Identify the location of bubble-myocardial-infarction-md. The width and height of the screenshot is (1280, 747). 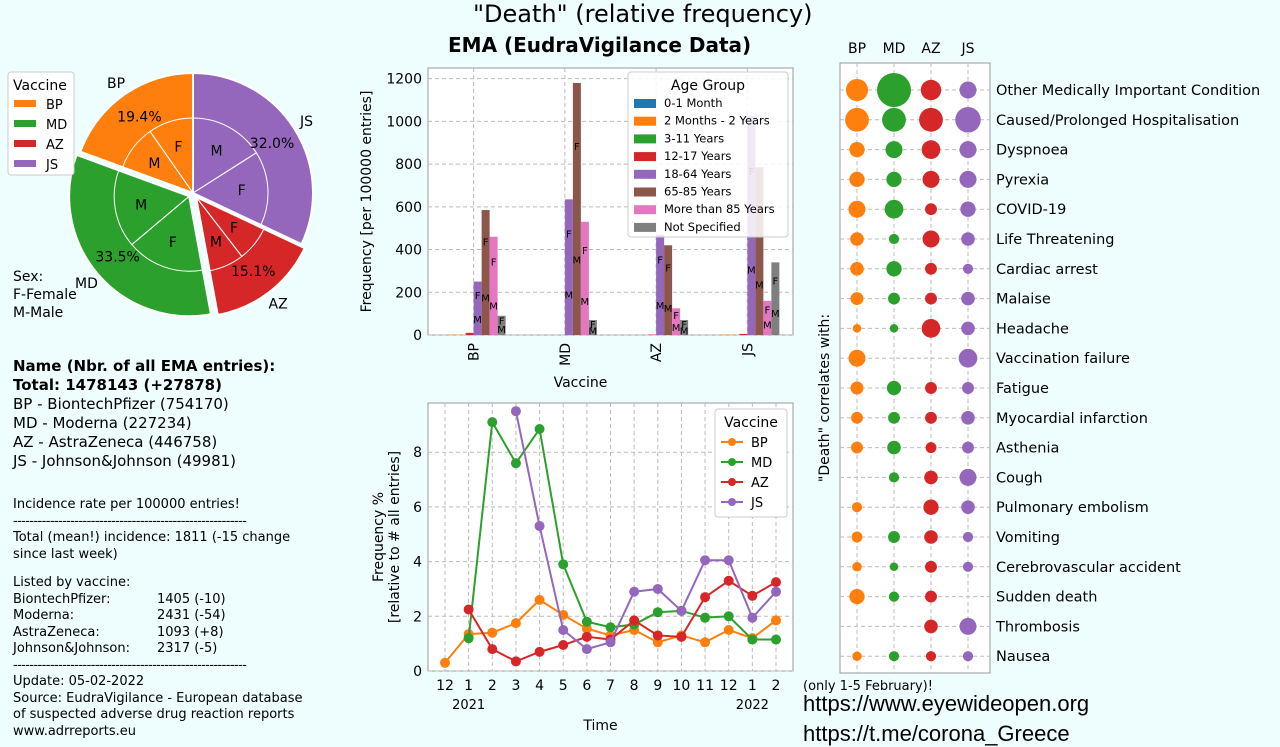
(894, 418).